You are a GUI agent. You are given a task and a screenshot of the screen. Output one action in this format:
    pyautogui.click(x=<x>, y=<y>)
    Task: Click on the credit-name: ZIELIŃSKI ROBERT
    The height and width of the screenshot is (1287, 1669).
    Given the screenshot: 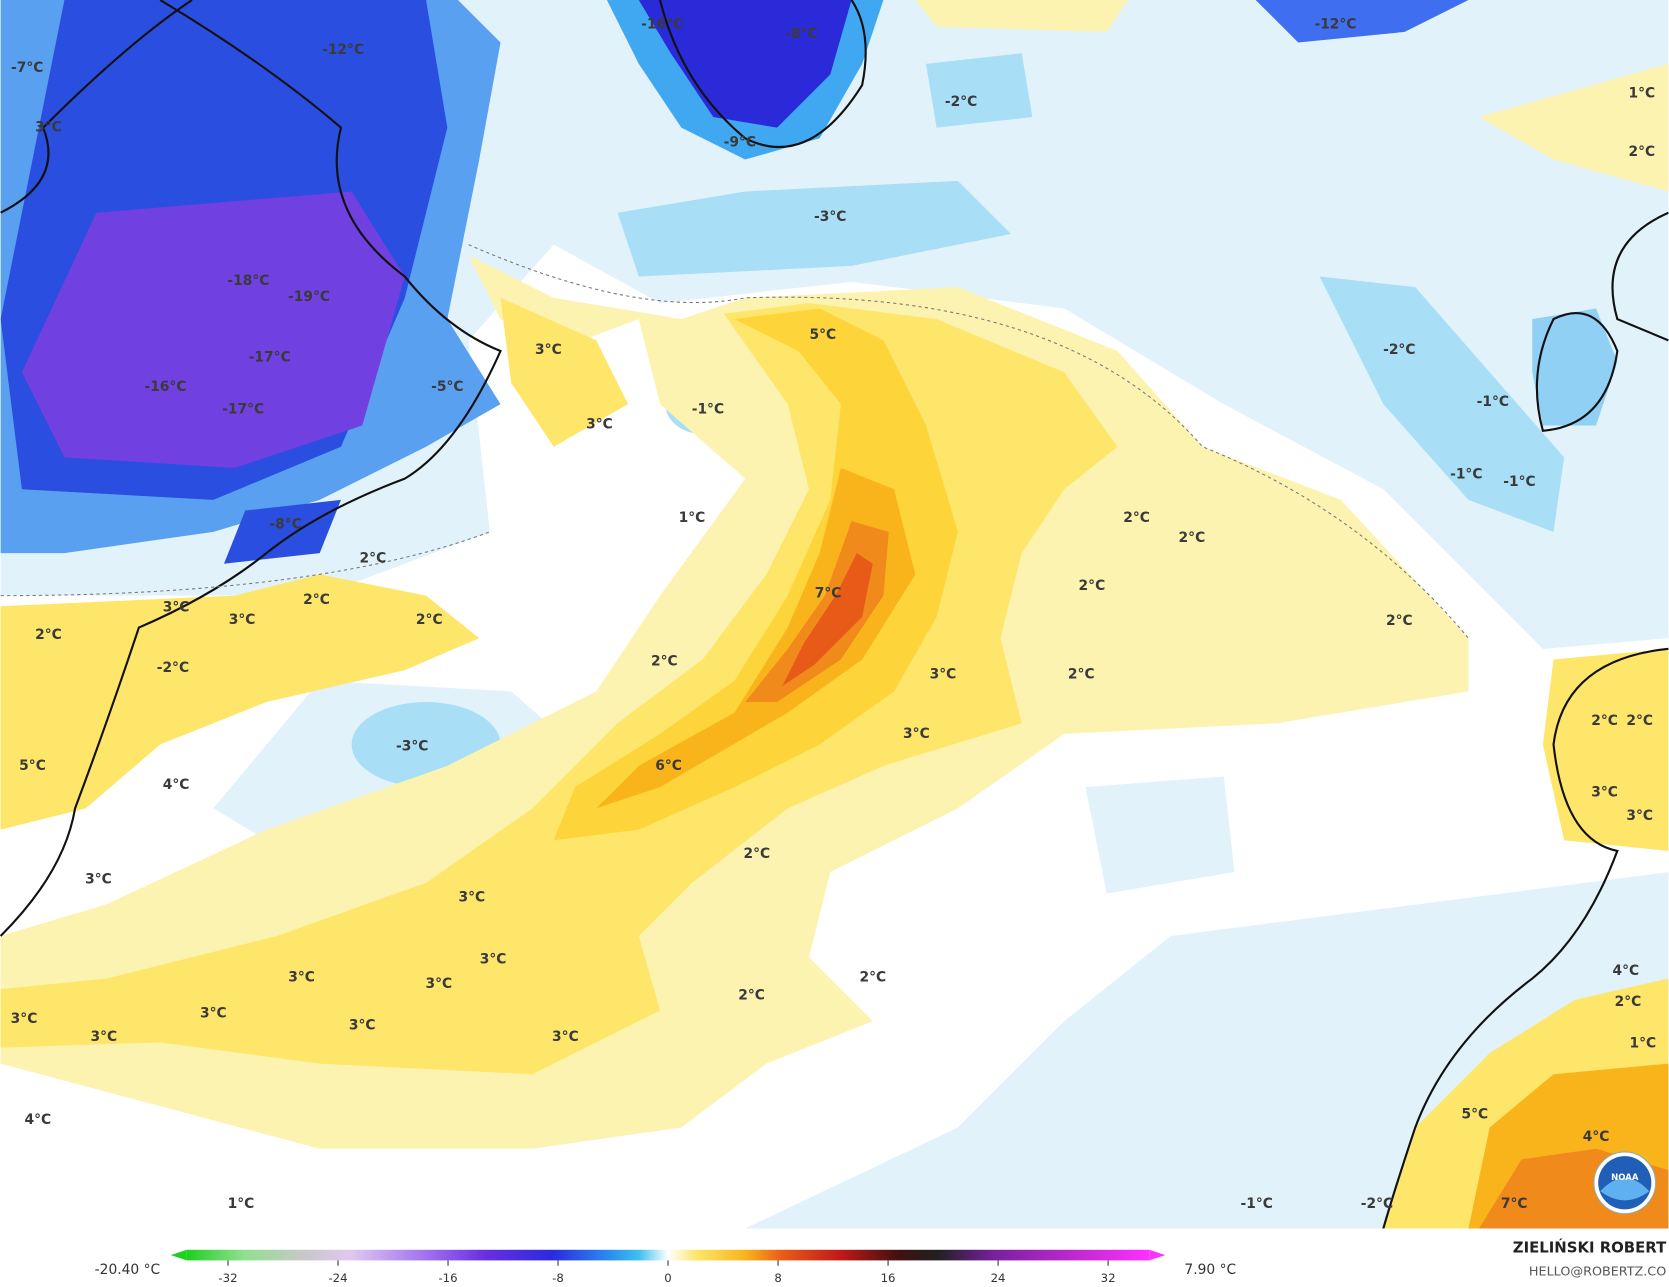 What is the action you would take?
    pyautogui.click(x=1590, y=1248)
    